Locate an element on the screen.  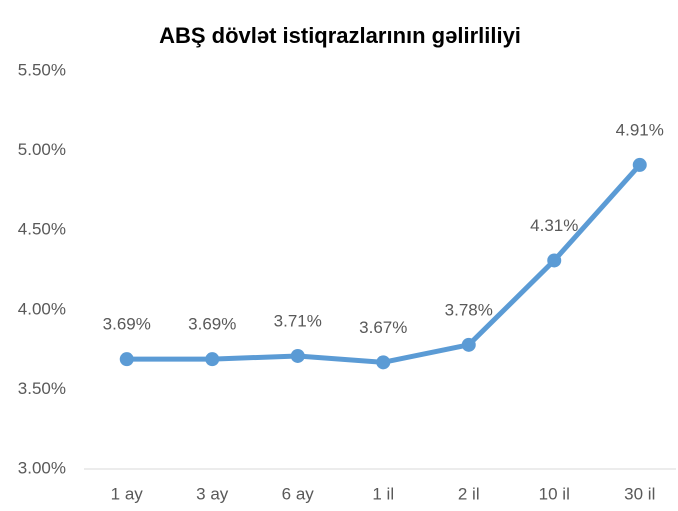
data-label: 3.71% is located at coordinates (298, 320).